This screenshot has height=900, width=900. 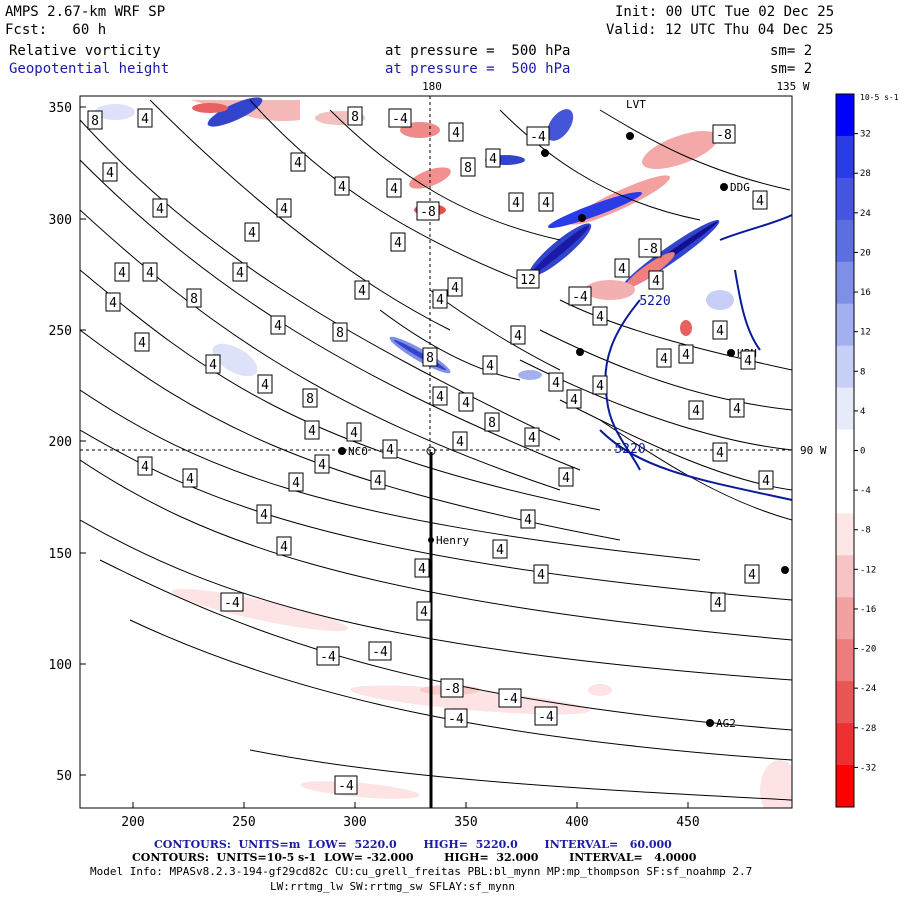 What do you see at coordinates (85, 51) in the screenshot?
I see `field1-name: Relative vorticity` at bounding box center [85, 51].